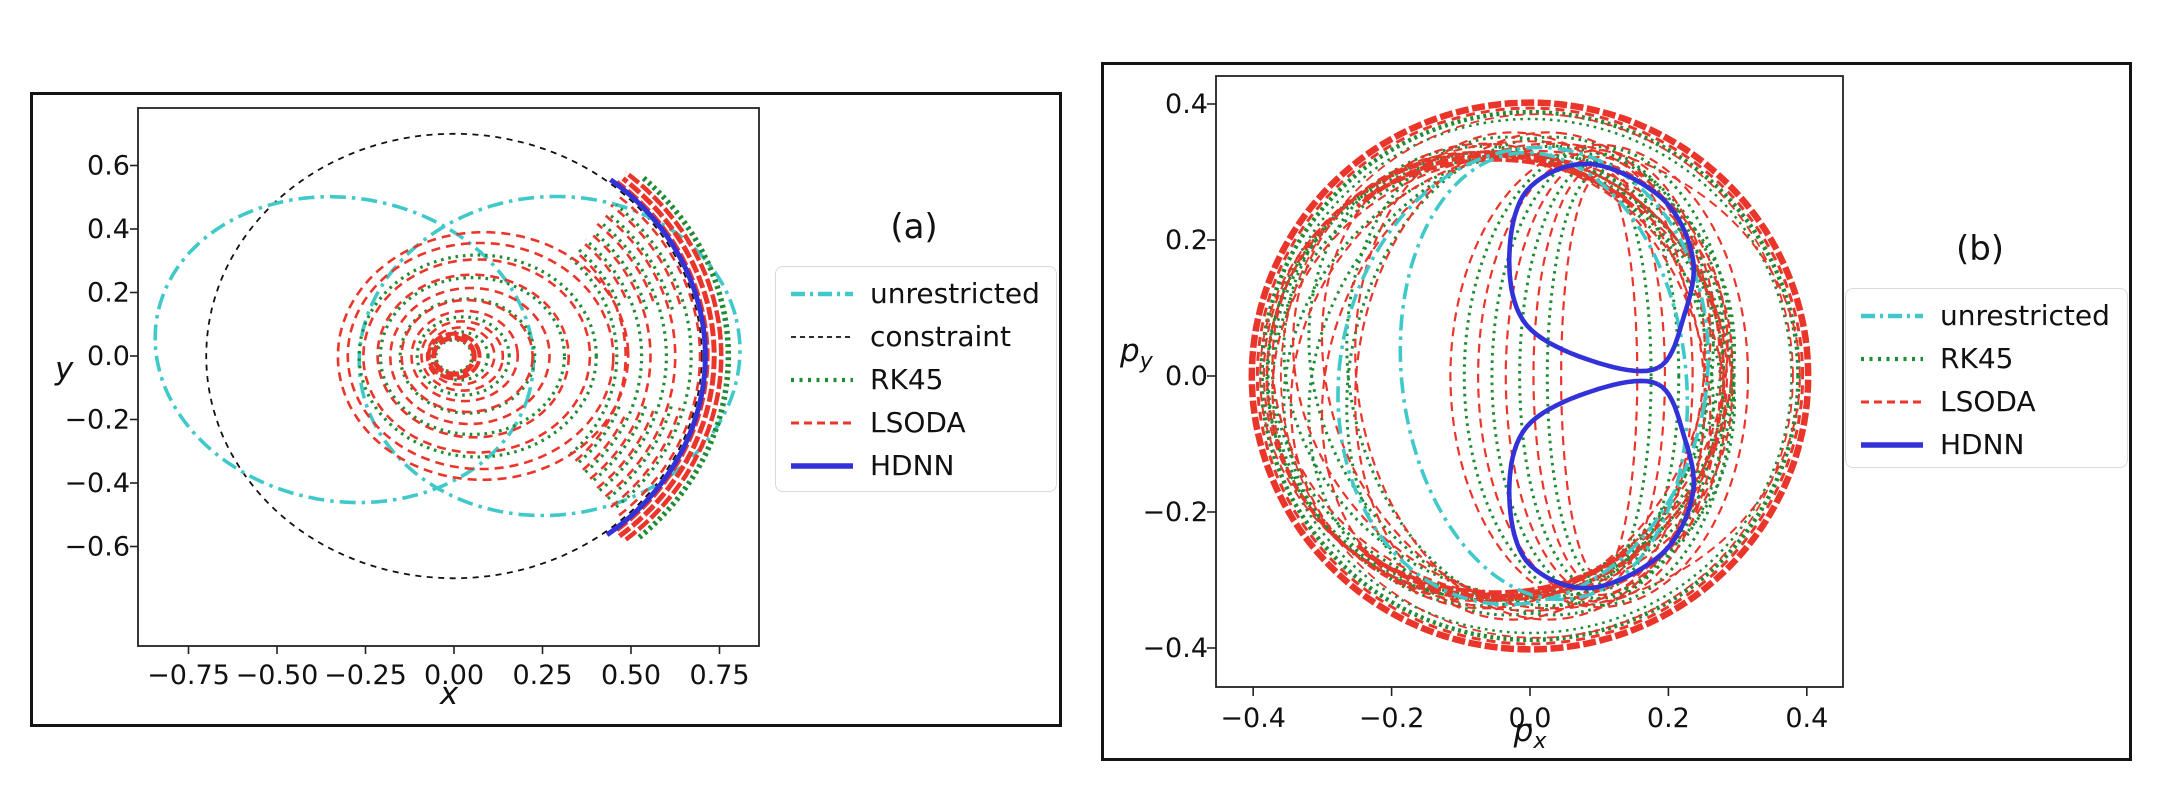  What do you see at coordinates (1530, 718) in the screenshot?
I see `x-tick-label: 0.0` at bounding box center [1530, 718].